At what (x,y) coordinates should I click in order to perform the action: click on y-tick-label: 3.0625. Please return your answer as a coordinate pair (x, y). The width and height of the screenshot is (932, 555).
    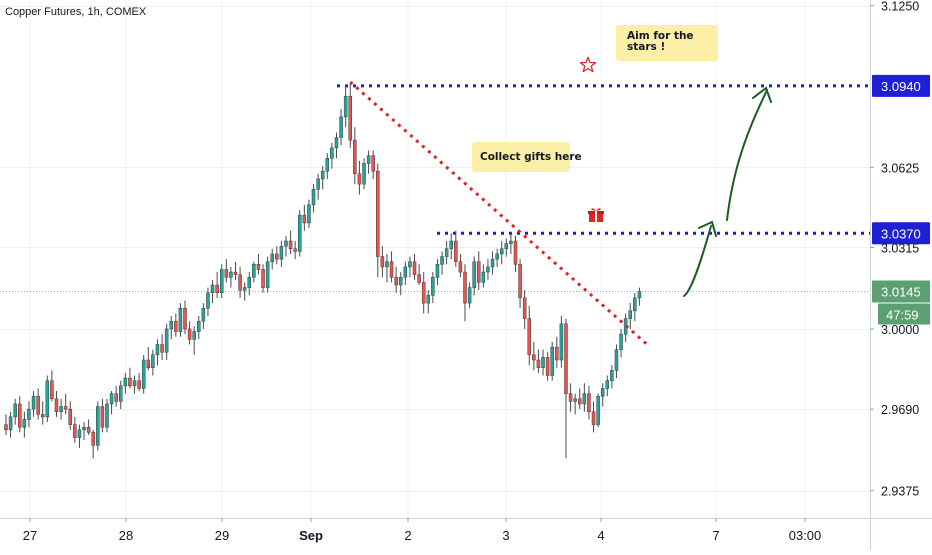
    Looking at the image, I should click on (900, 168).